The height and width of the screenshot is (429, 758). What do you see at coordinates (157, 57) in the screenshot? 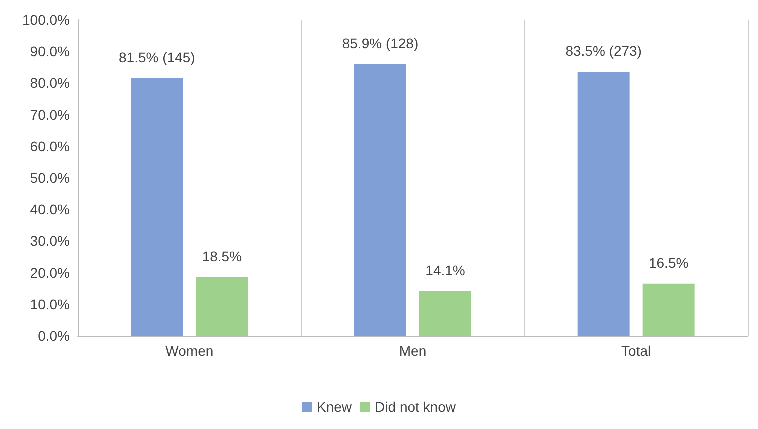
I see `data-label: 81.5% (145)` at bounding box center [157, 57].